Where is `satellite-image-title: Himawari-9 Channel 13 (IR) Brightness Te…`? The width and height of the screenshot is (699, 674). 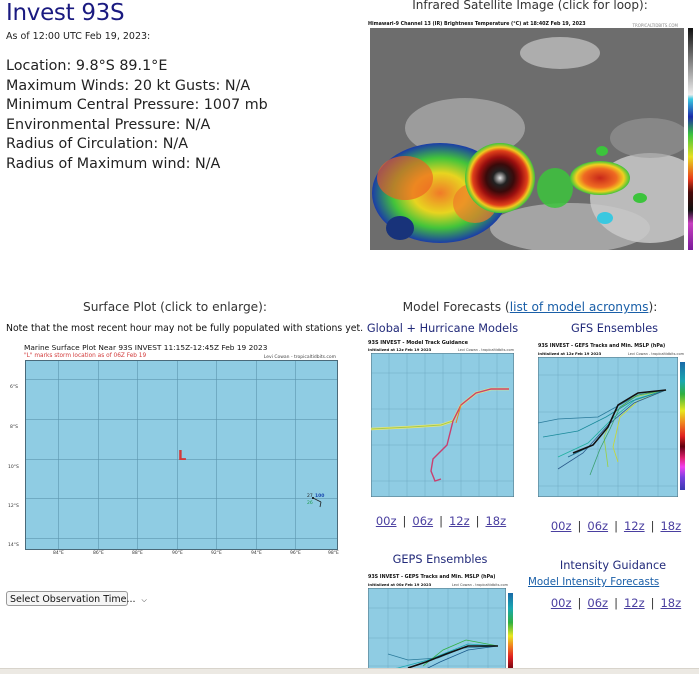
satellite-image-title: Himawari-9 Channel 13 (IR) Brightness Te… is located at coordinates (477, 24).